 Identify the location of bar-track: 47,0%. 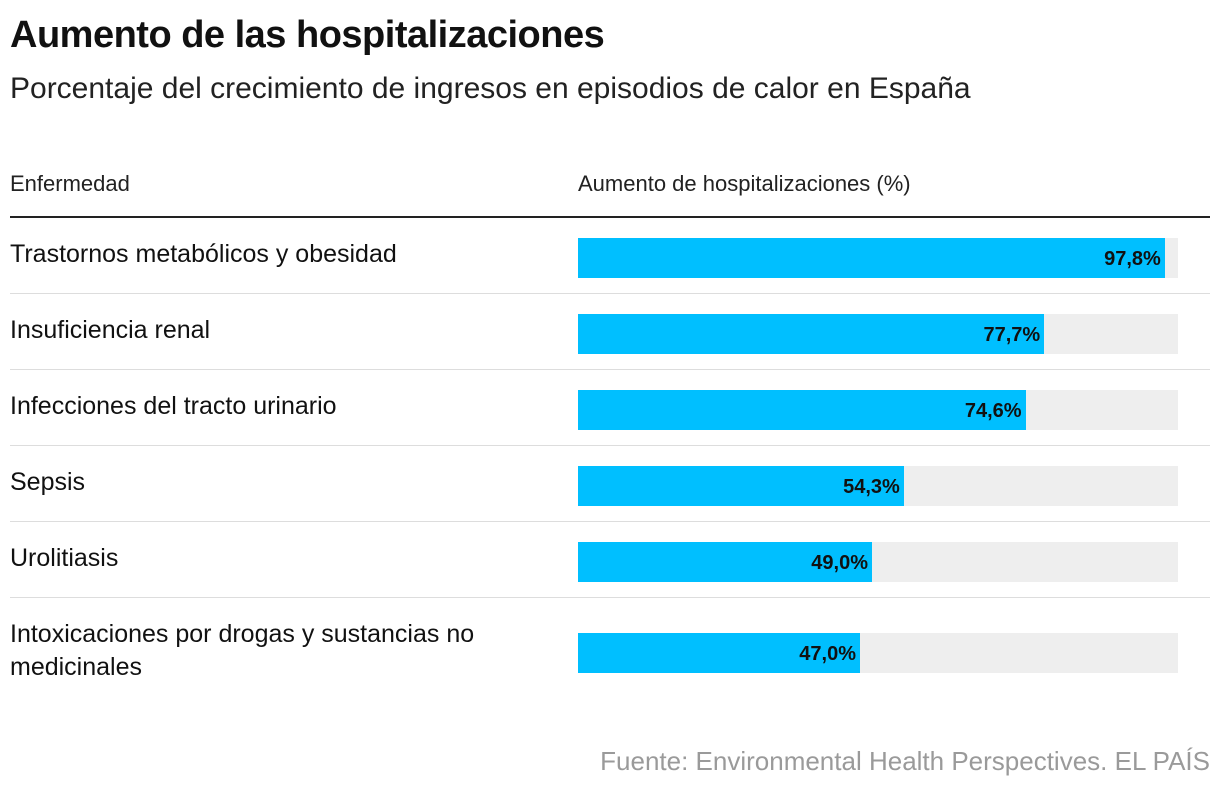
(878, 653).